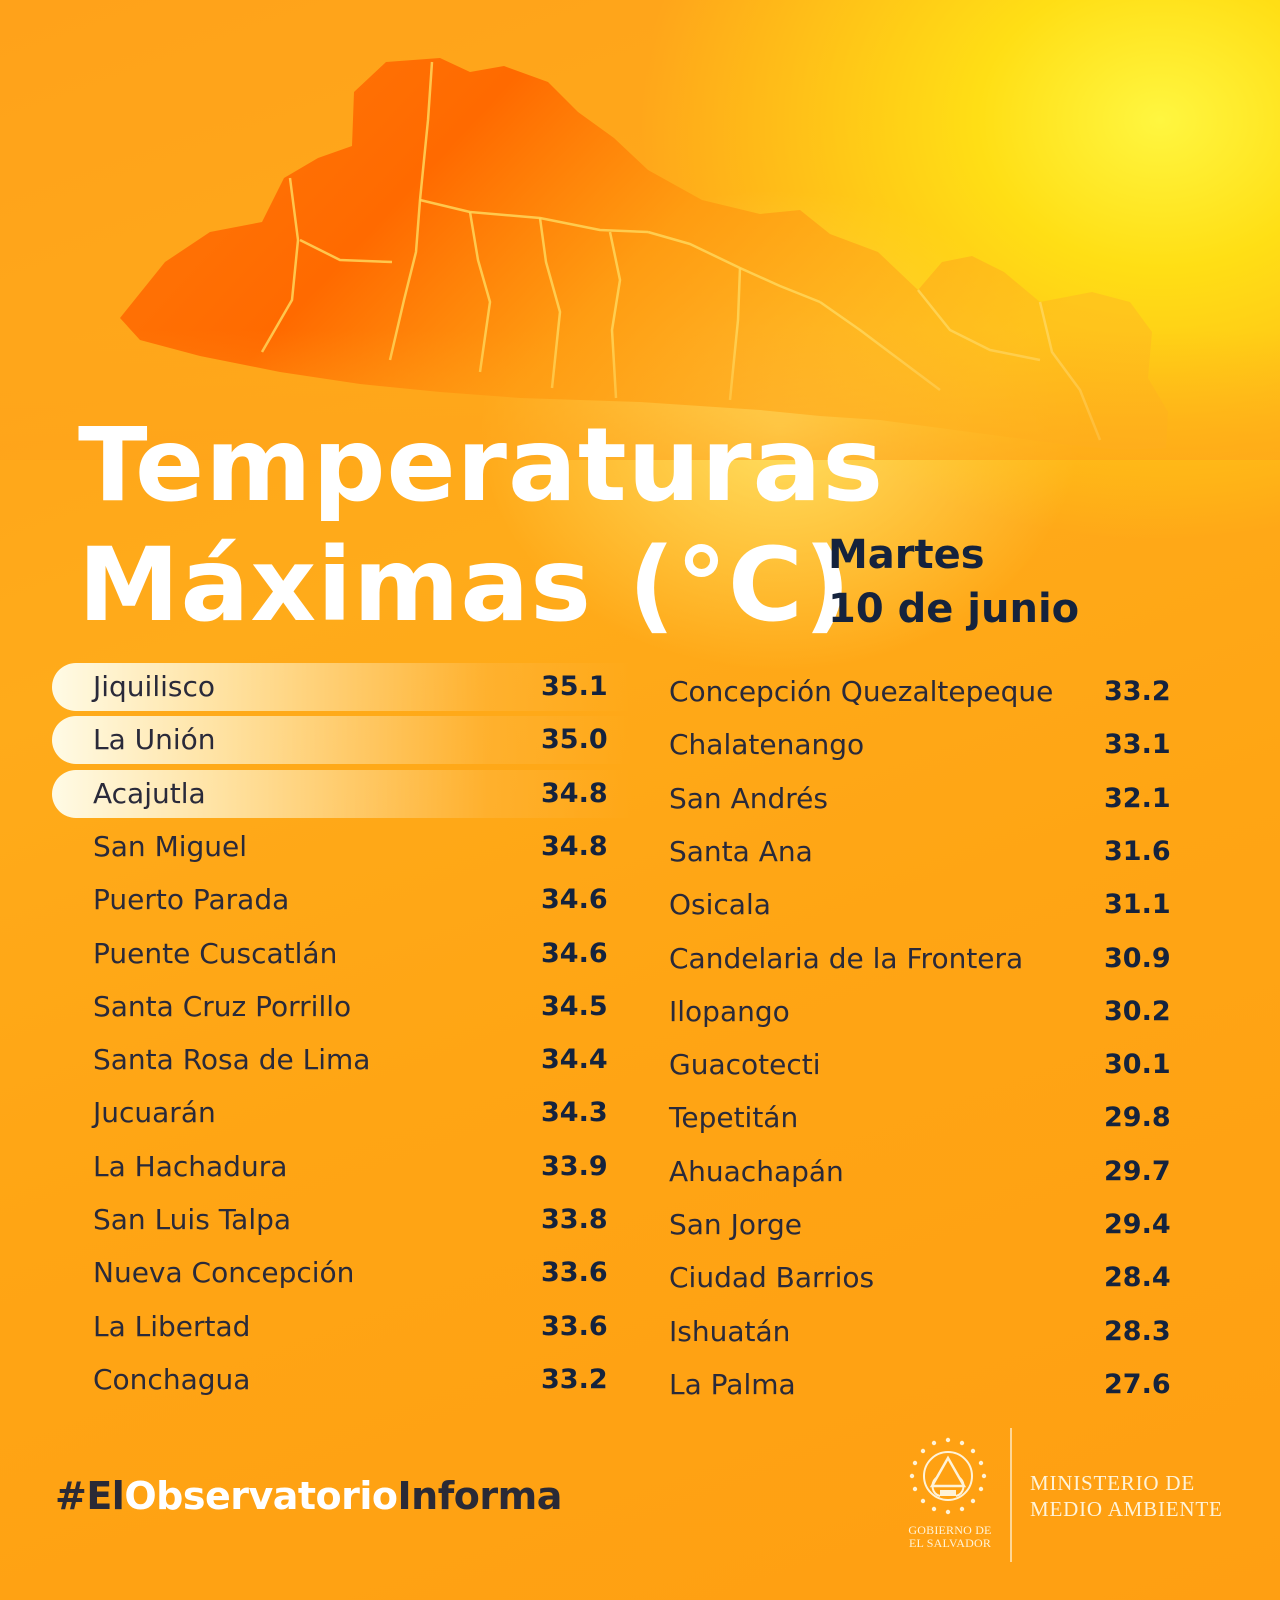  I want to click on temperature-value: 32.1, so click(1137, 799).